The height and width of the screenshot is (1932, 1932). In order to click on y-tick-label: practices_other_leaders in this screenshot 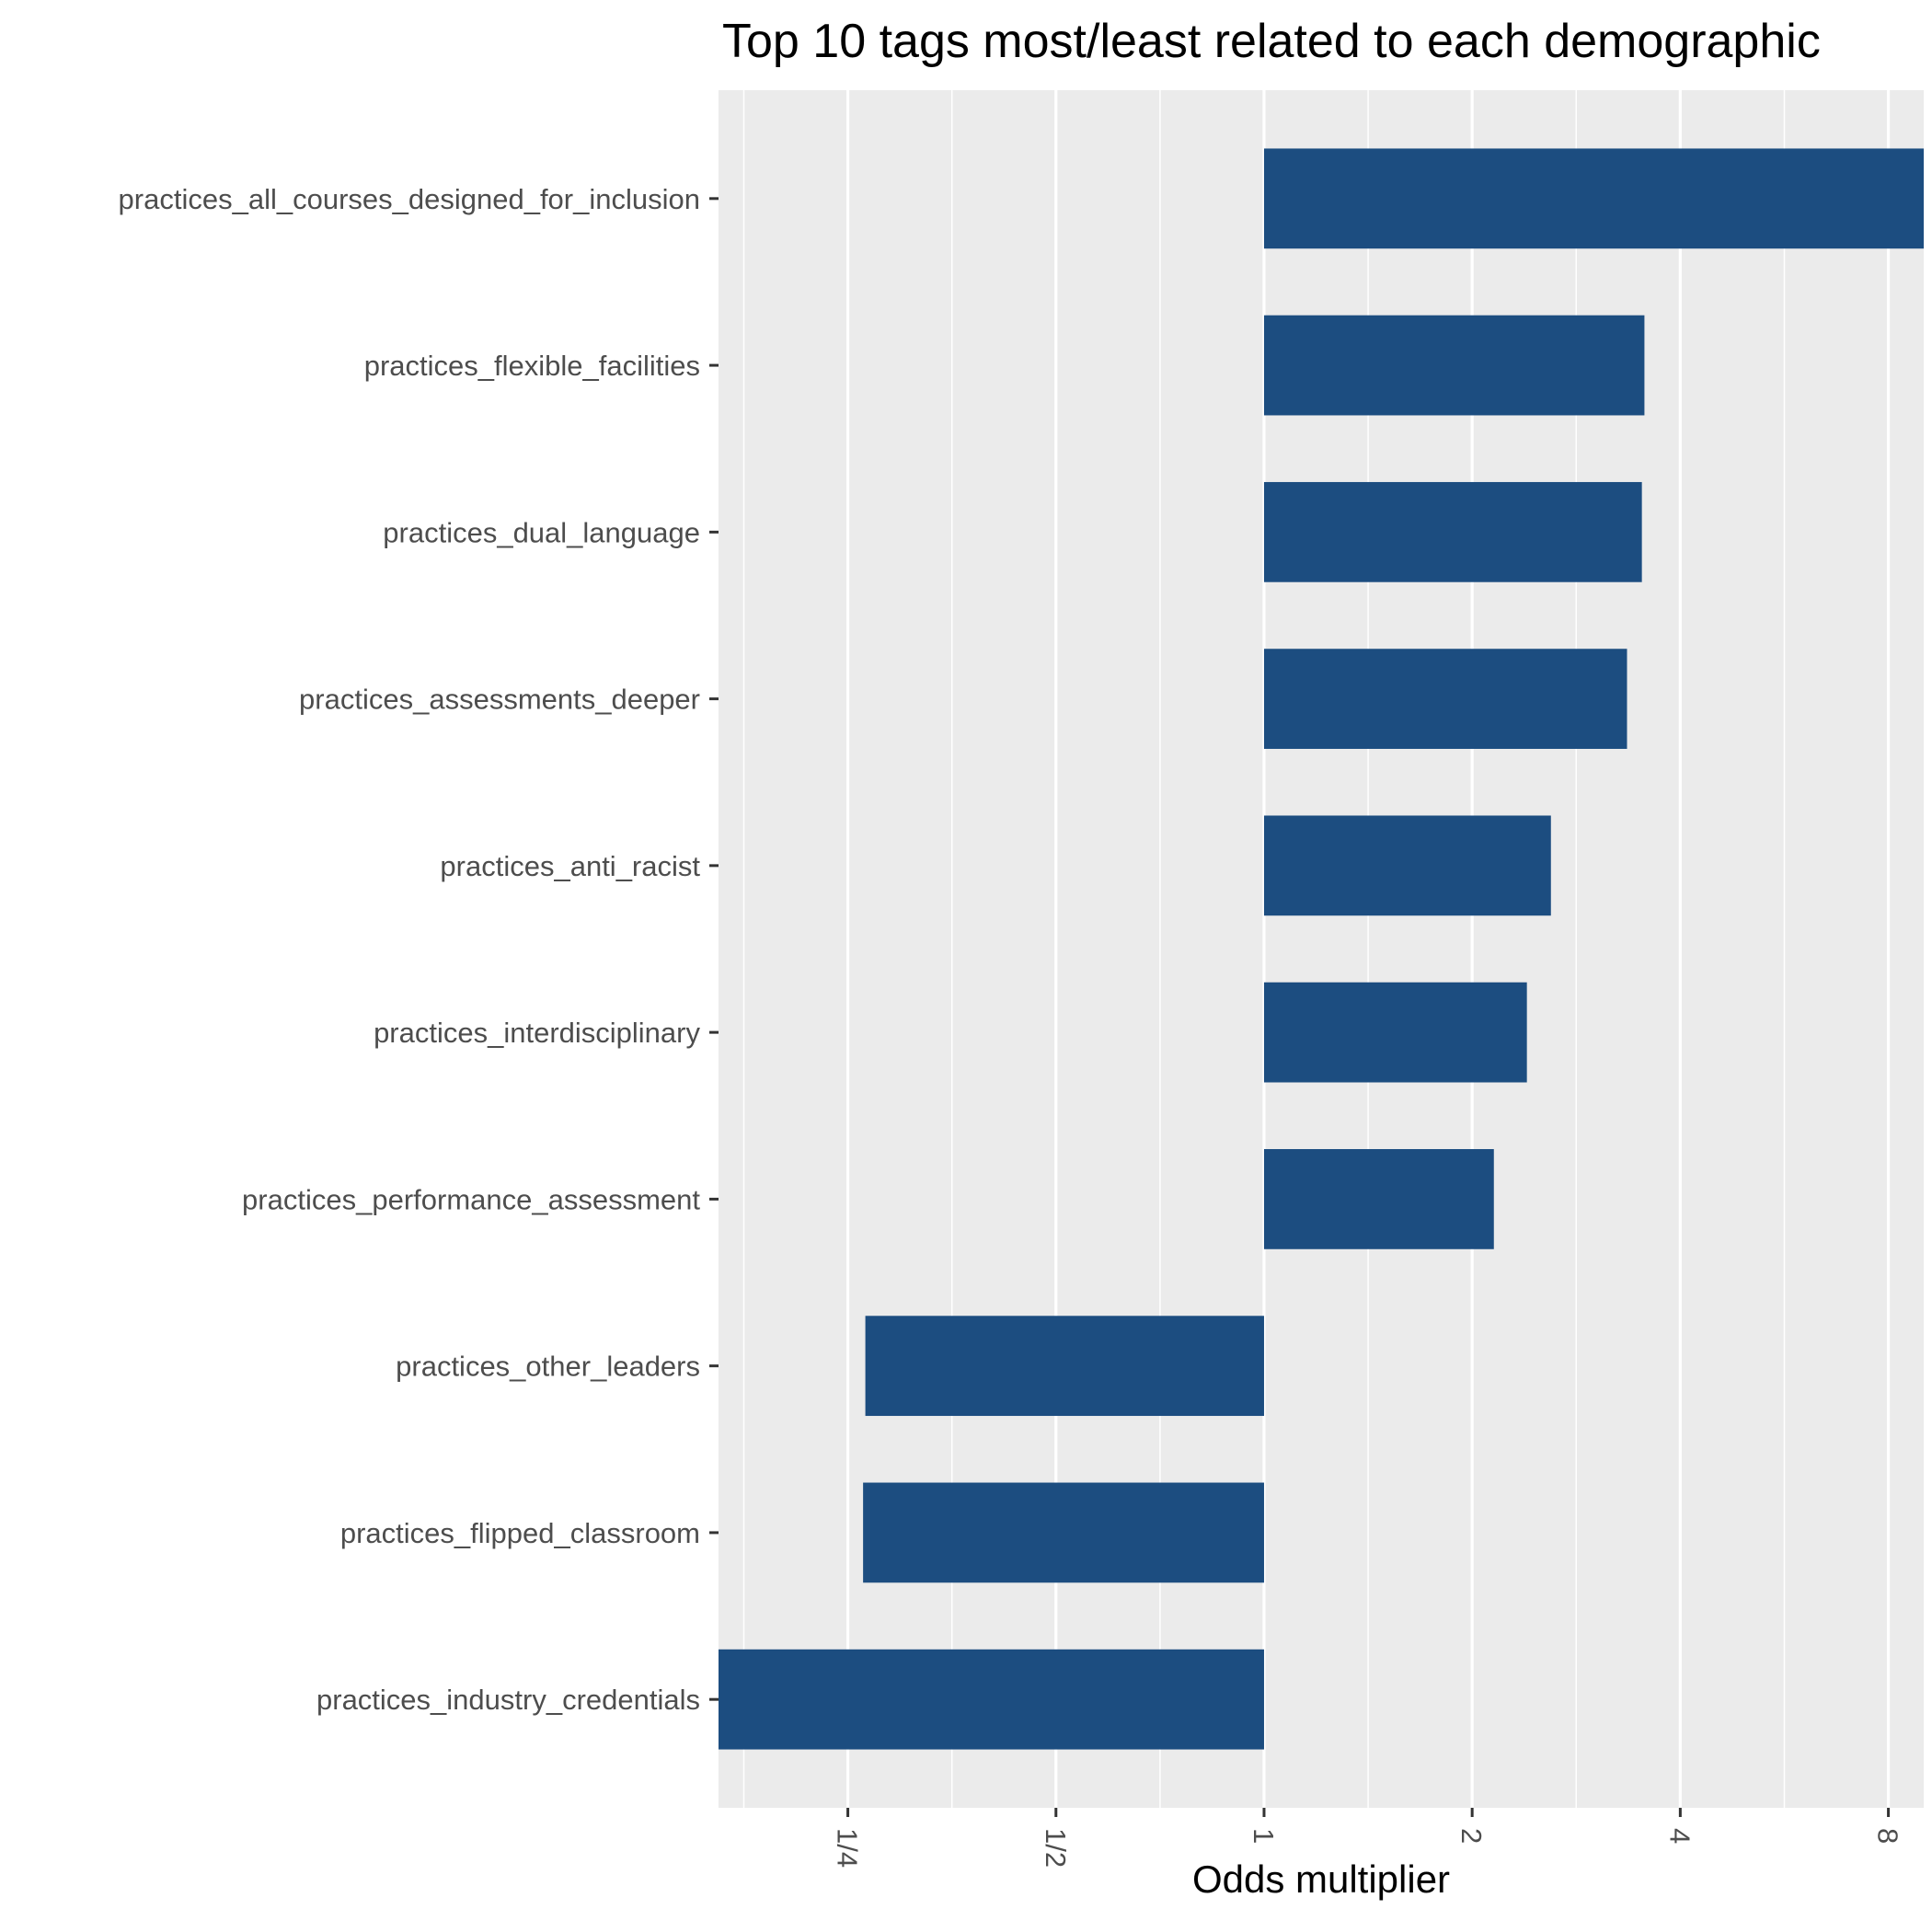, I will do `click(548, 1367)`.